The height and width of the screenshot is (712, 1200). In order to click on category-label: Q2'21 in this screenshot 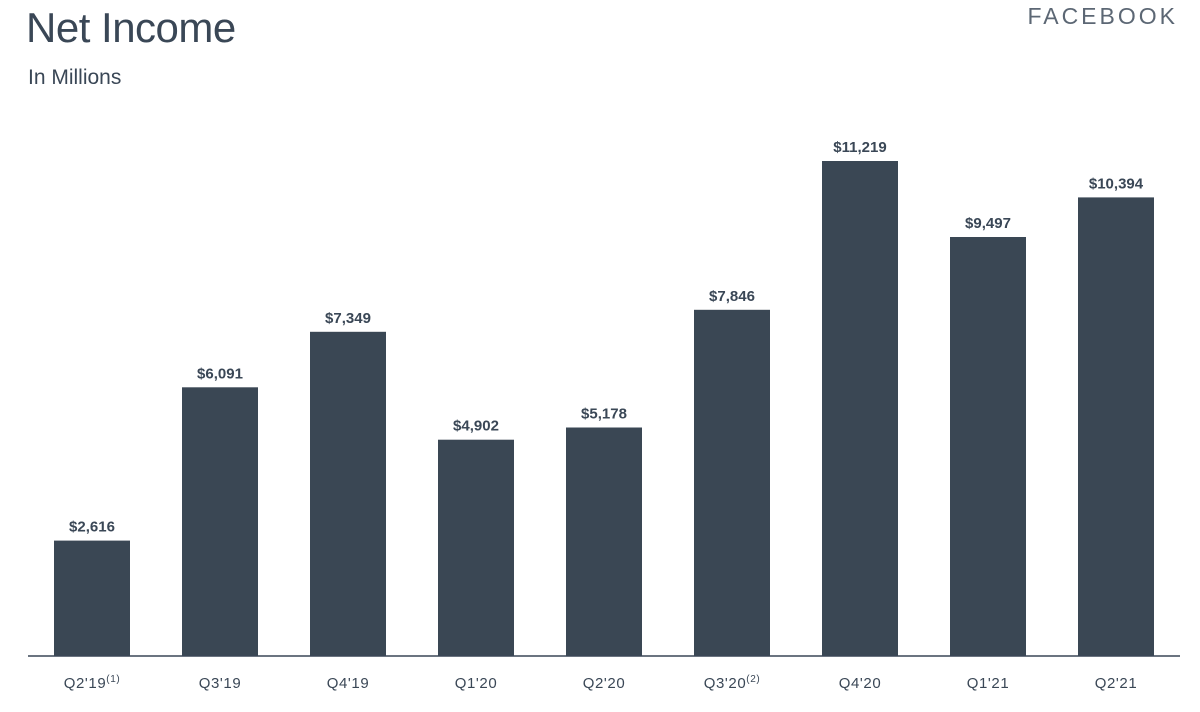, I will do `click(1116, 683)`.